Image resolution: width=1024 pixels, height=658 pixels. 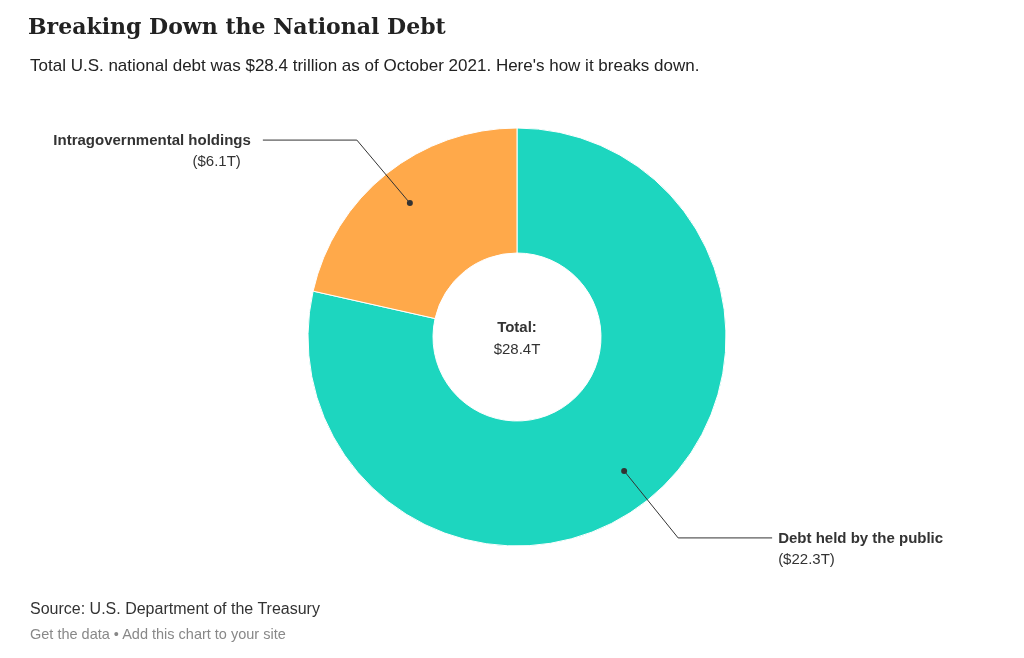 I want to click on data-label: ($22.3T), so click(x=806, y=558).